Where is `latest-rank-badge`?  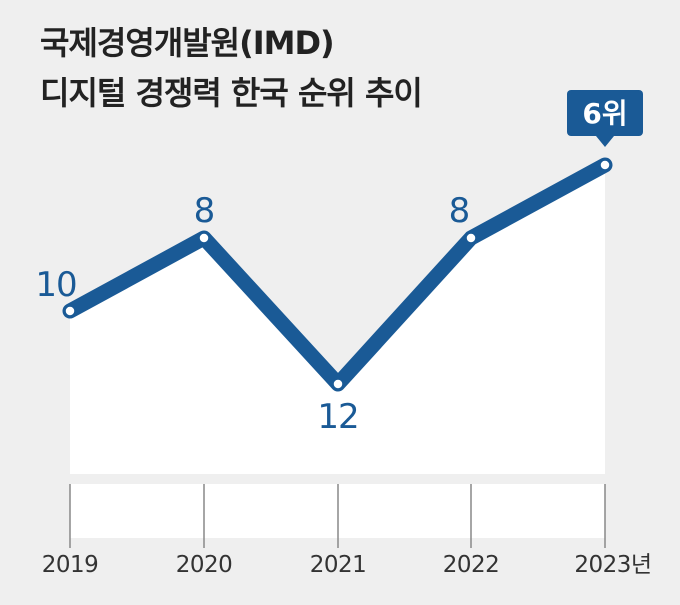
latest-rank-badge is located at coordinates (605, 113).